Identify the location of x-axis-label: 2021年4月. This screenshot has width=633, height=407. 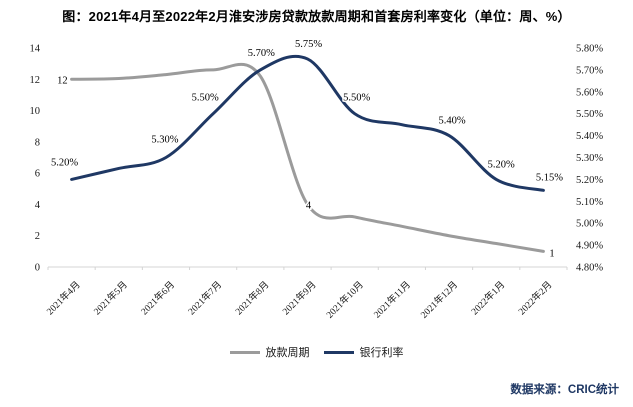
(63, 298).